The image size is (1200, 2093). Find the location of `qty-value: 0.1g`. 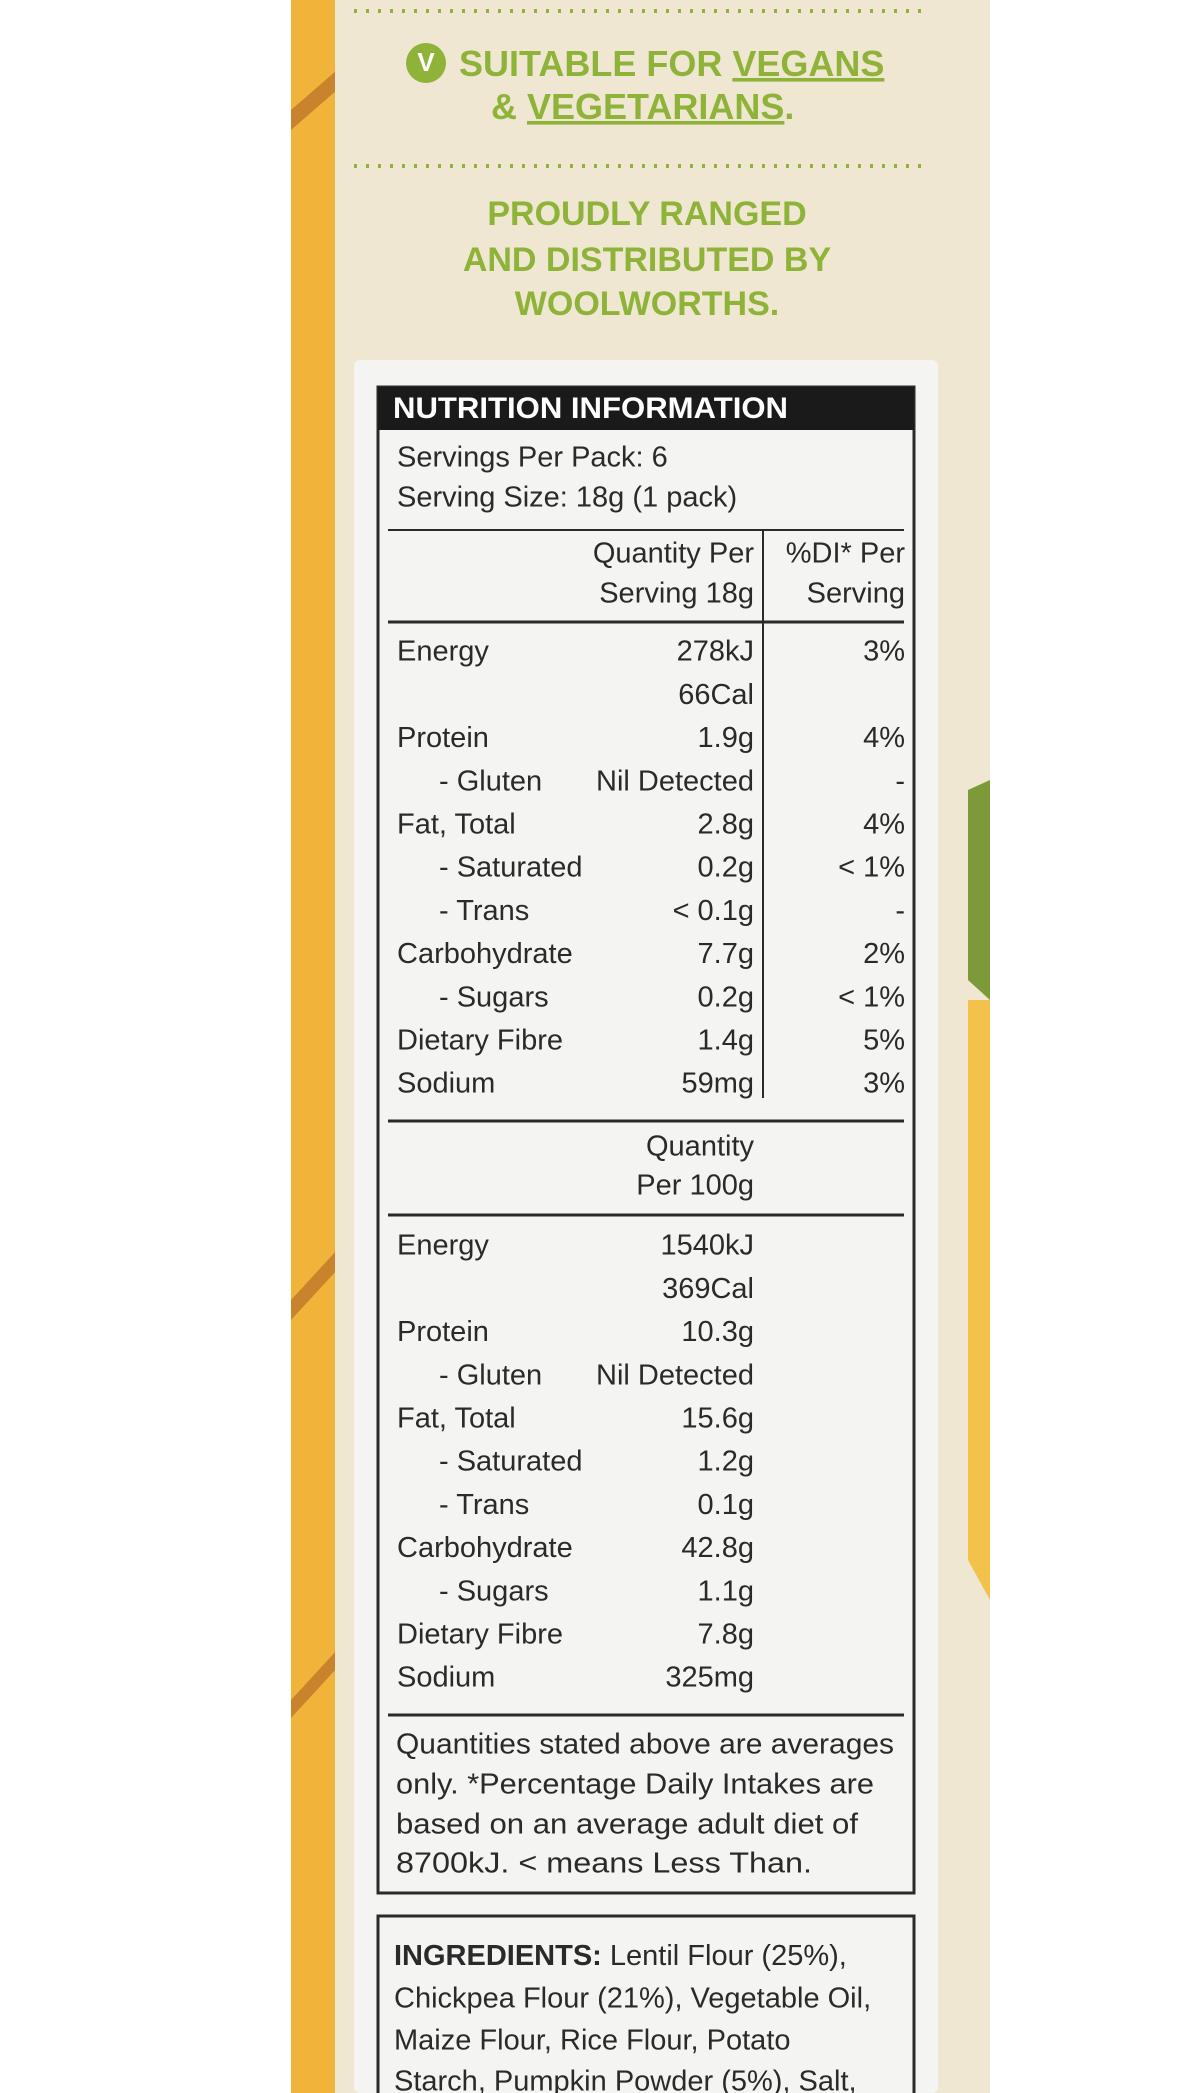

qty-value: 0.1g is located at coordinates (726, 1505).